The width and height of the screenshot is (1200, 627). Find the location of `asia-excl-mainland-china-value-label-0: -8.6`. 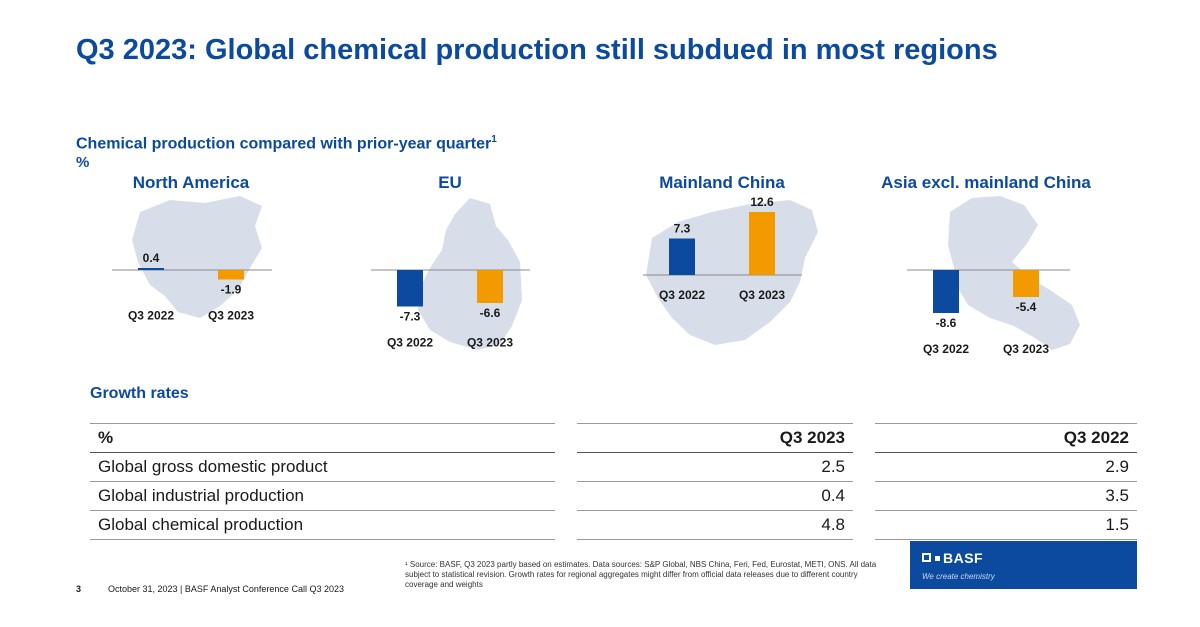

asia-excl-mainland-china-value-label-0: -8.6 is located at coordinates (946, 323).